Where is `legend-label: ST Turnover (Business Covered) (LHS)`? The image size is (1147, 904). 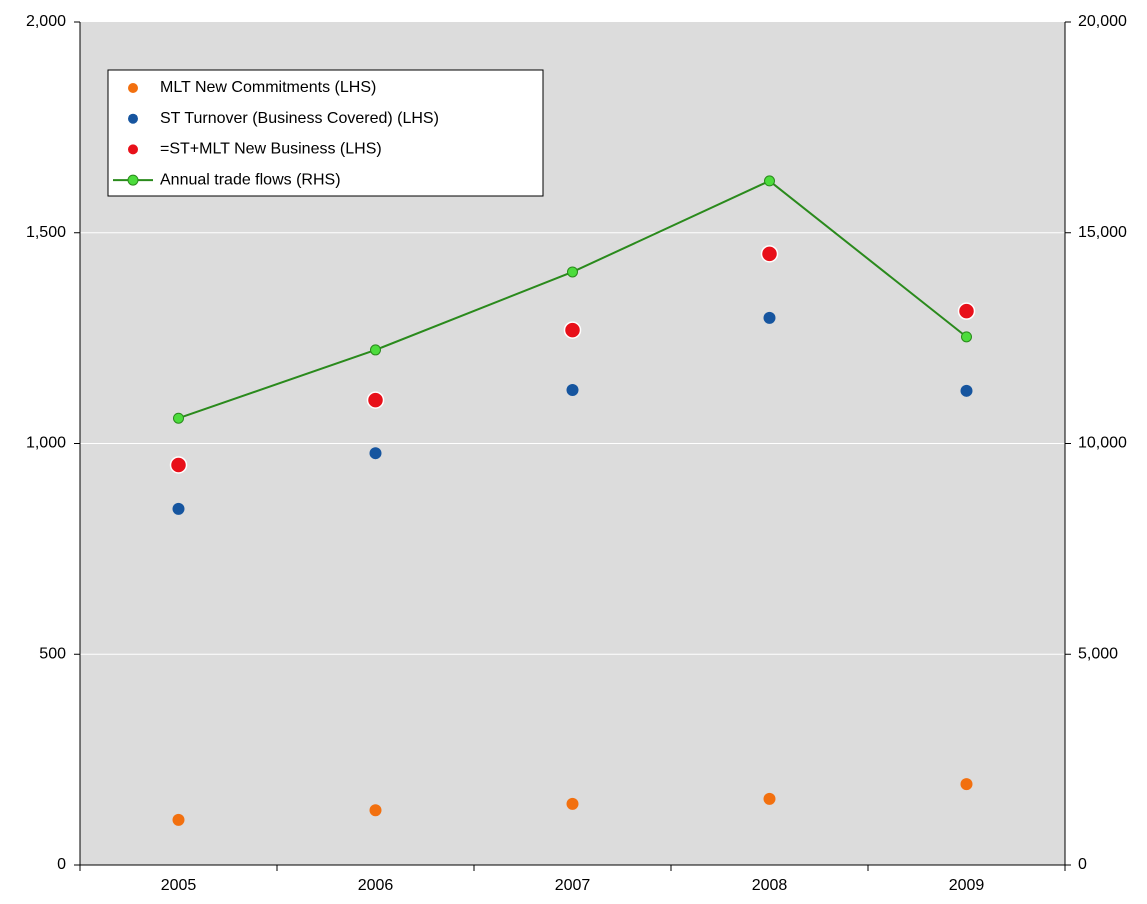
legend-label: ST Turnover (Business Covered) (LHS) is located at coordinates (299, 118).